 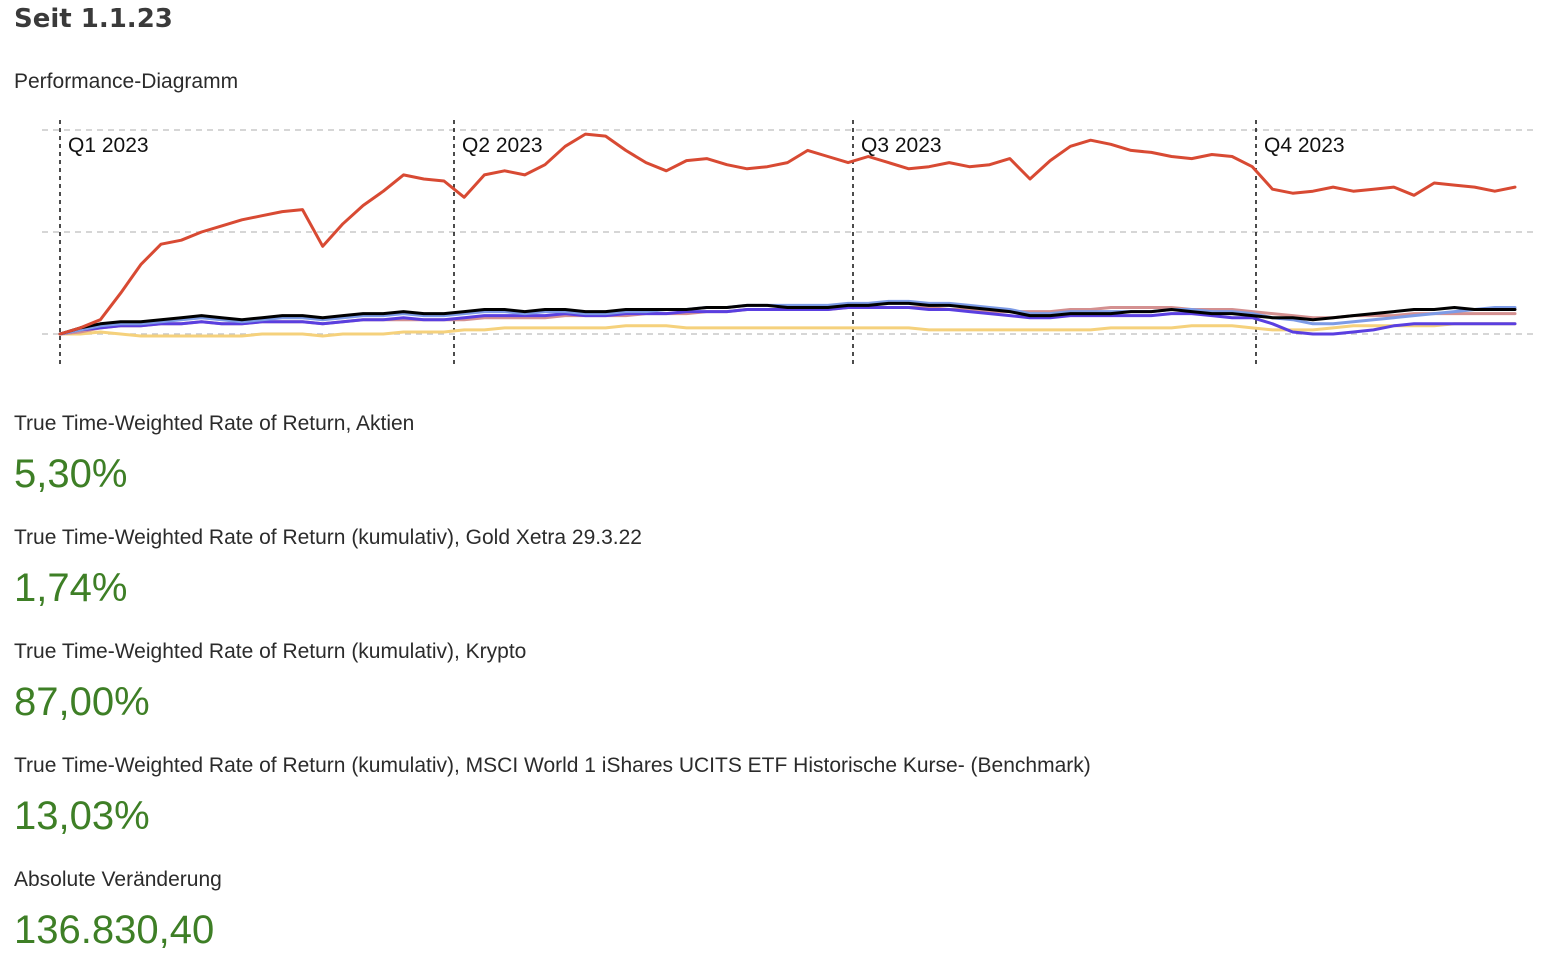 I want to click on quarter-label: Q2 2023, so click(x=502, y=145).